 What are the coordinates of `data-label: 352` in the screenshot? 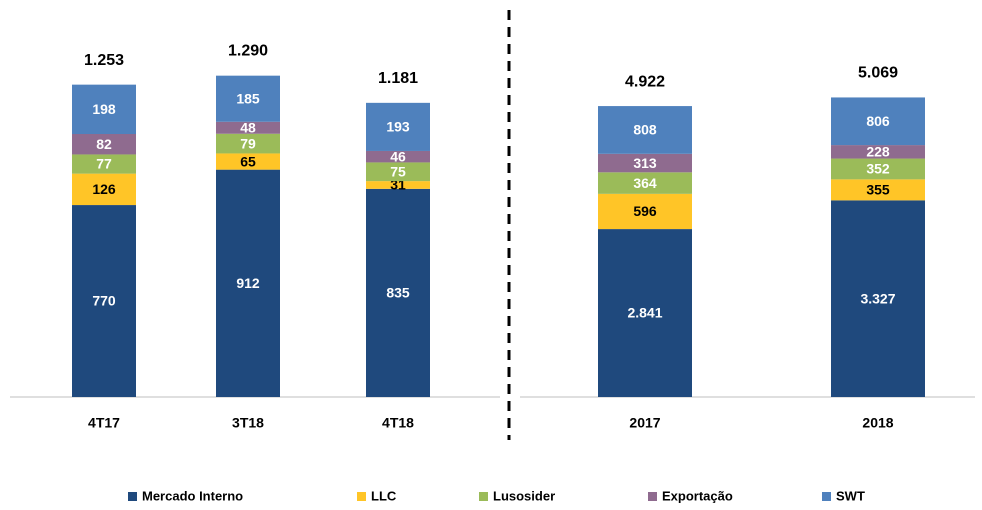 It's located at (878, 169).